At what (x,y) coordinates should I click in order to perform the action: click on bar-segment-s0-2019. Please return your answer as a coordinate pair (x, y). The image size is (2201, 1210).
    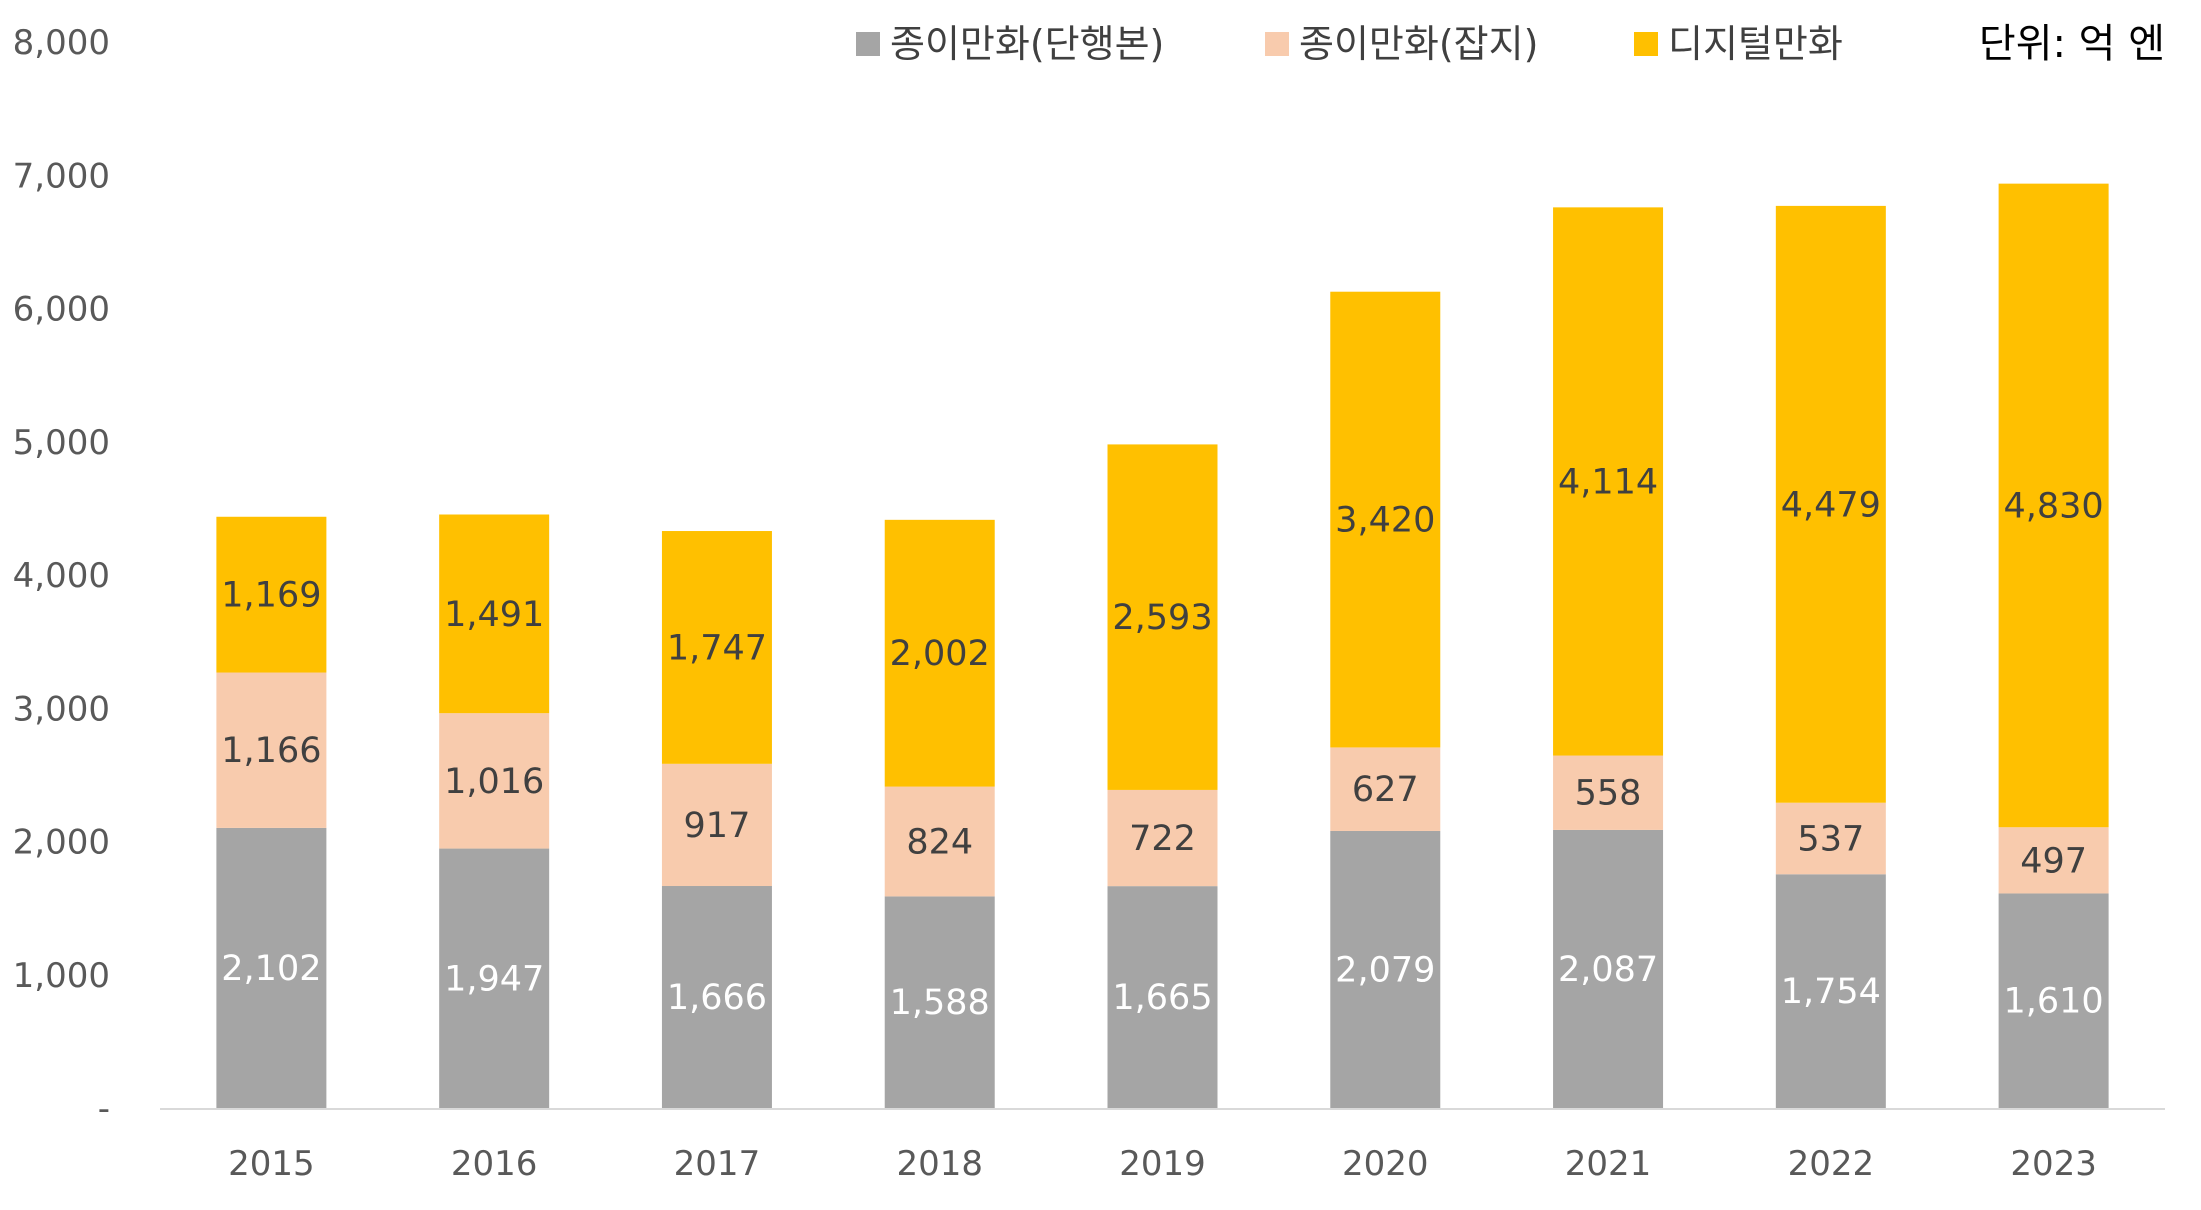
    Looking at the image, I should click on (1162, 997).